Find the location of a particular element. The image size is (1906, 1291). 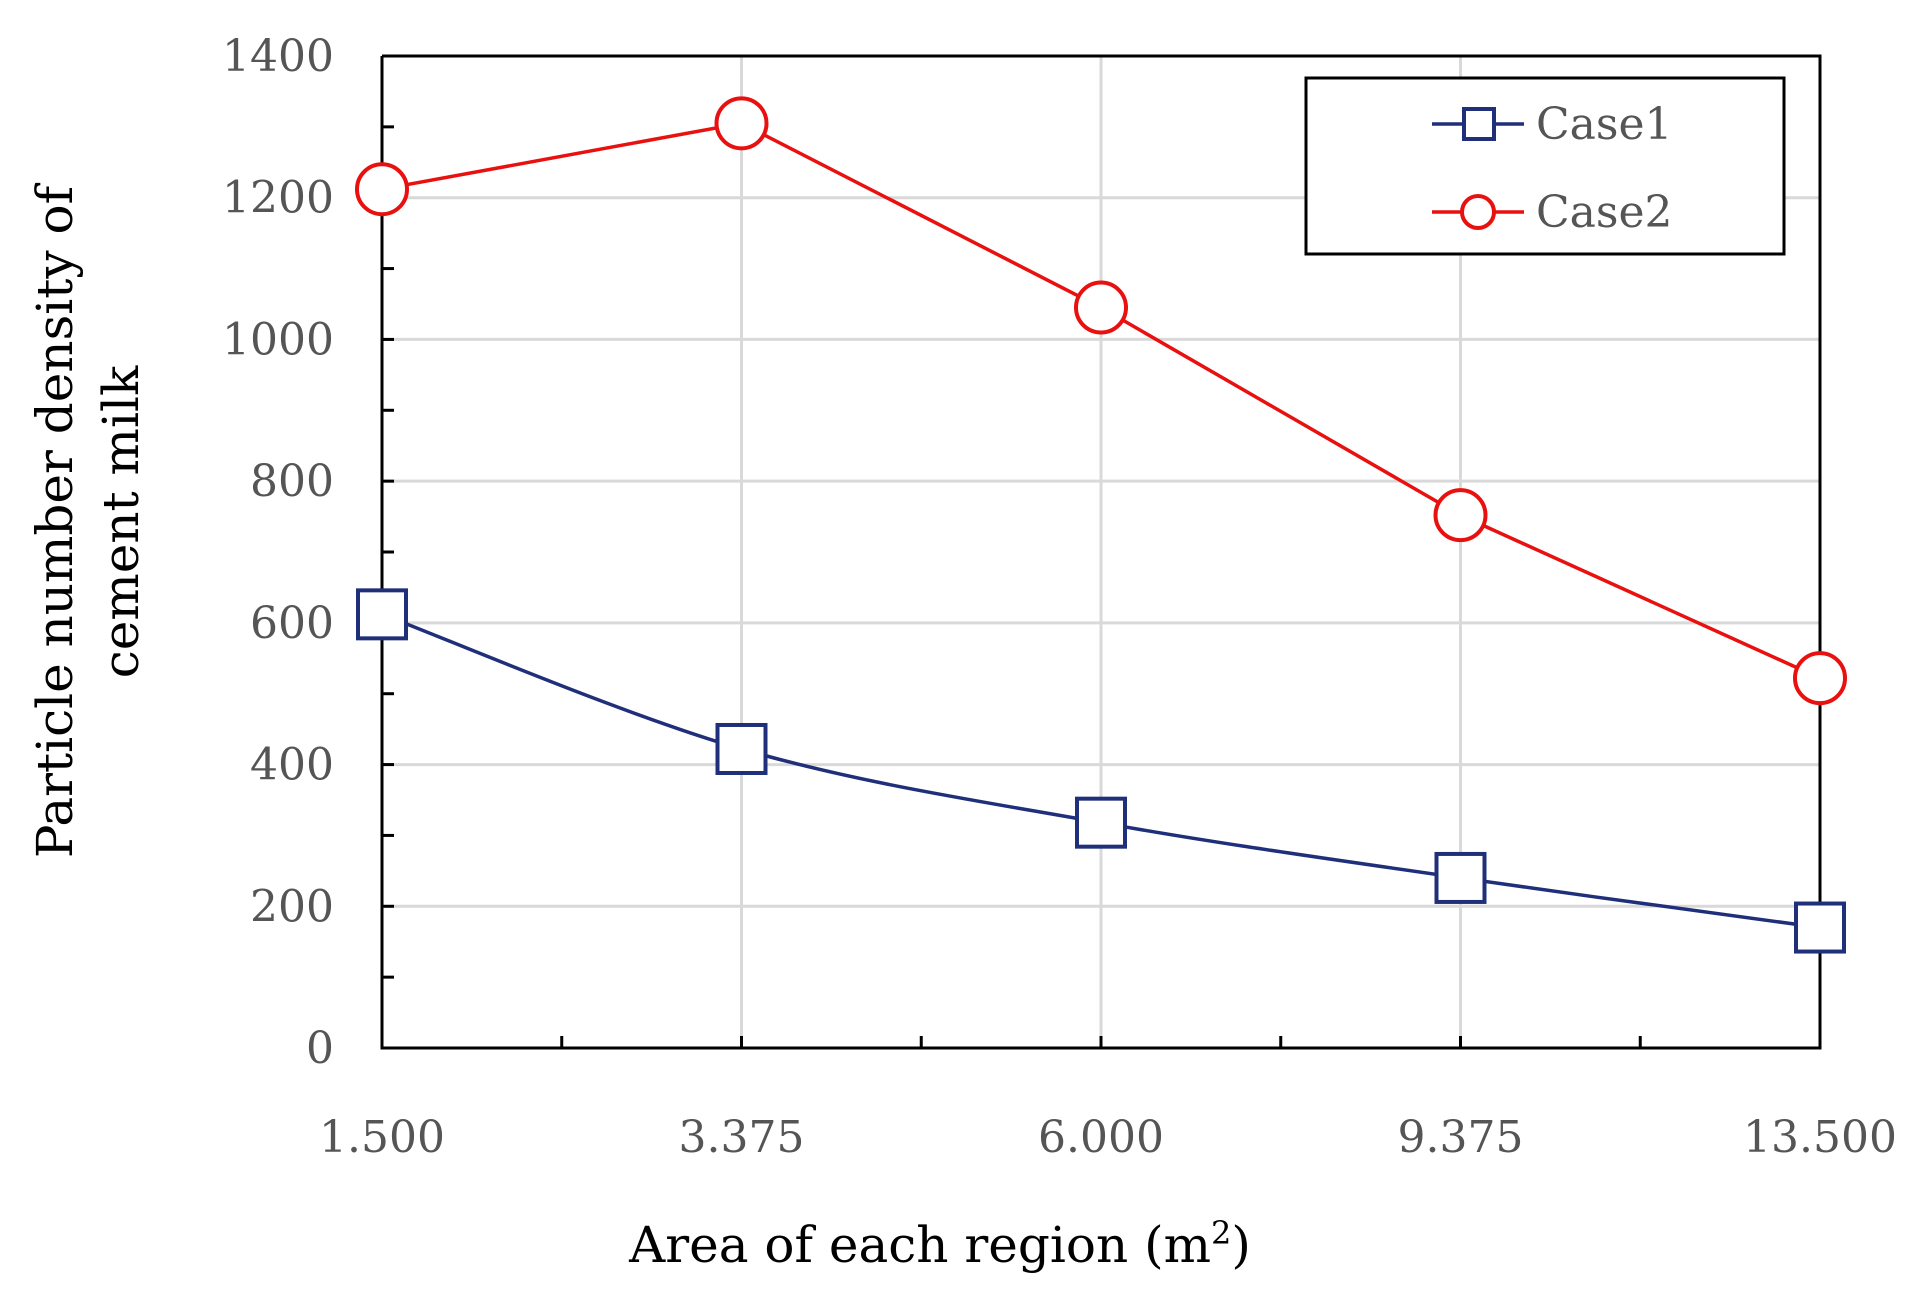

y-tick-label: 1000 is located at coordinates (278, 339).